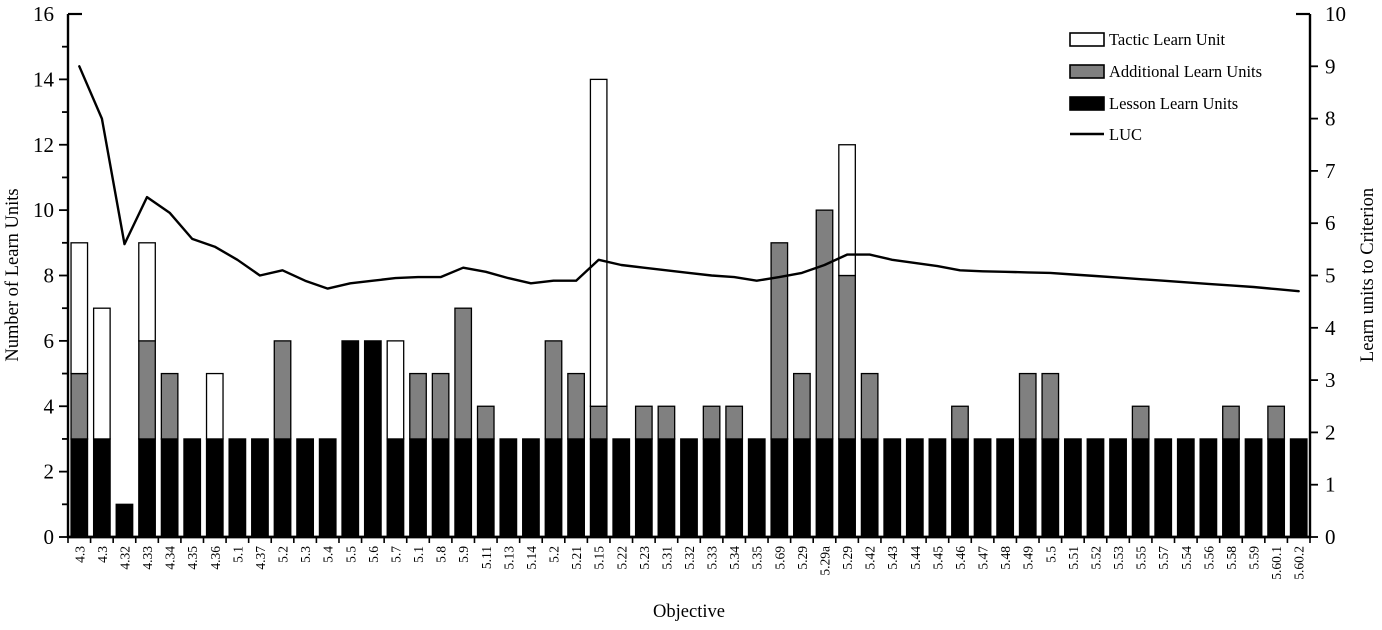 The width and height of the screenshot is (1382, 630). What do you see at coordinates (599, 558) in the screenshot?
I see `x-category-label: 5.15` at bounding box center [599, 558].